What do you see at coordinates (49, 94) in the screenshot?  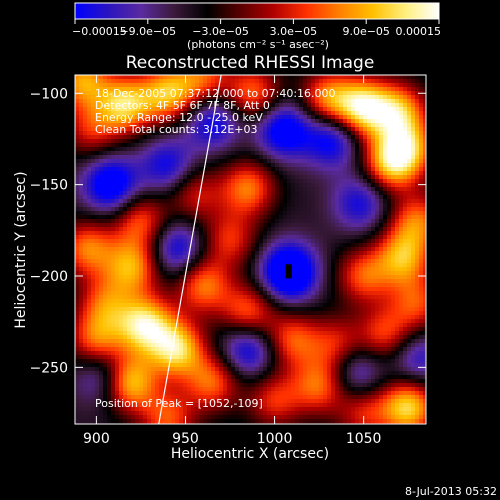 I see `y-tick-label: −100` at bounding box center [49, 94].